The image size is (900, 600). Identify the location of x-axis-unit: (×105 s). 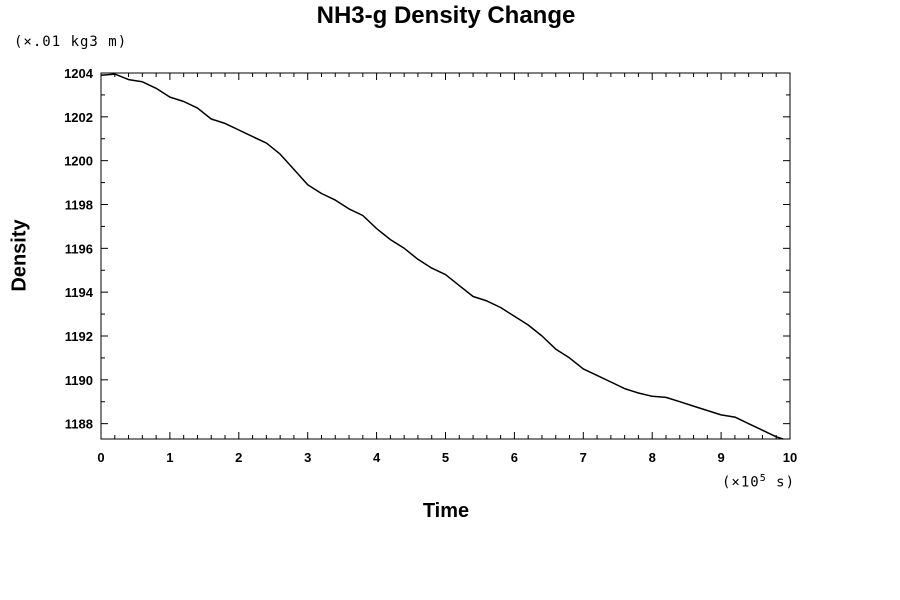
(758, 482).